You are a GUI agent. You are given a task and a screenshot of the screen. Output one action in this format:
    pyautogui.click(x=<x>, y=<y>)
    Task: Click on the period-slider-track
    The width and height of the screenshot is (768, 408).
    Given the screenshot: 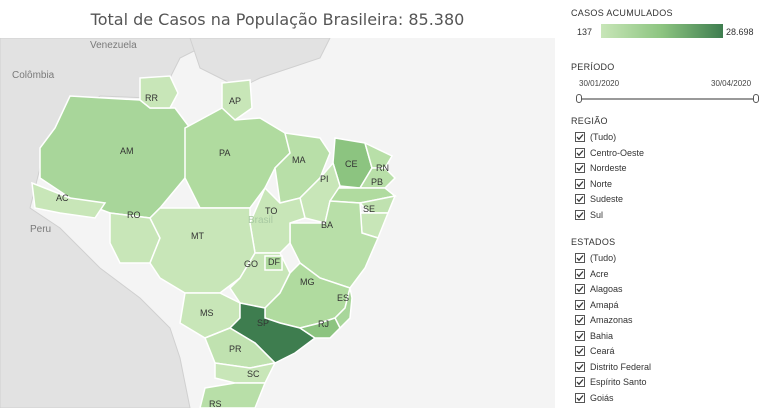 What is the action you would take?
    pyautogui.click(x=668, y=99)
    